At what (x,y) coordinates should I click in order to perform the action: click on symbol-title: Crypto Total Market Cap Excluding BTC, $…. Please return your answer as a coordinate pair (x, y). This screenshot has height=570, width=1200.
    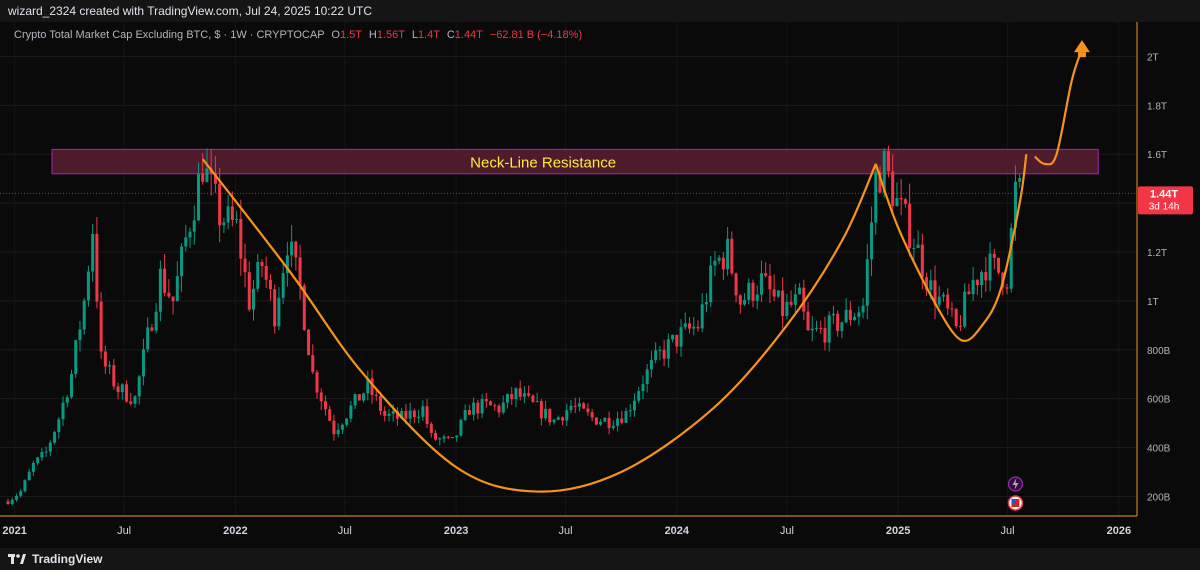
    Looking at the image, I should click on (169, 35).